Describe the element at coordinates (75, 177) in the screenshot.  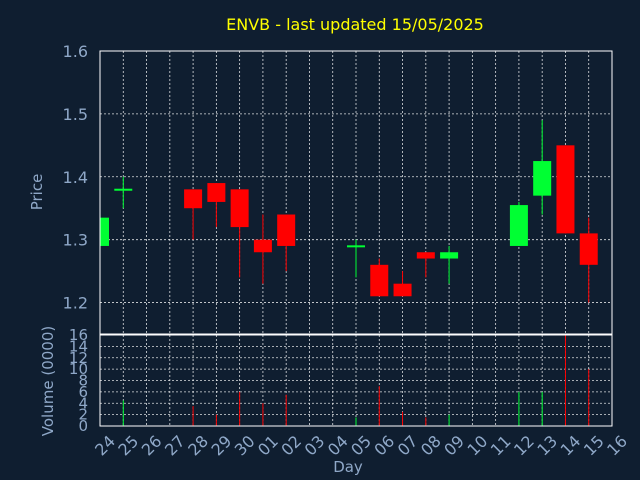
I see `price-tick-label: 1.4` at that location.